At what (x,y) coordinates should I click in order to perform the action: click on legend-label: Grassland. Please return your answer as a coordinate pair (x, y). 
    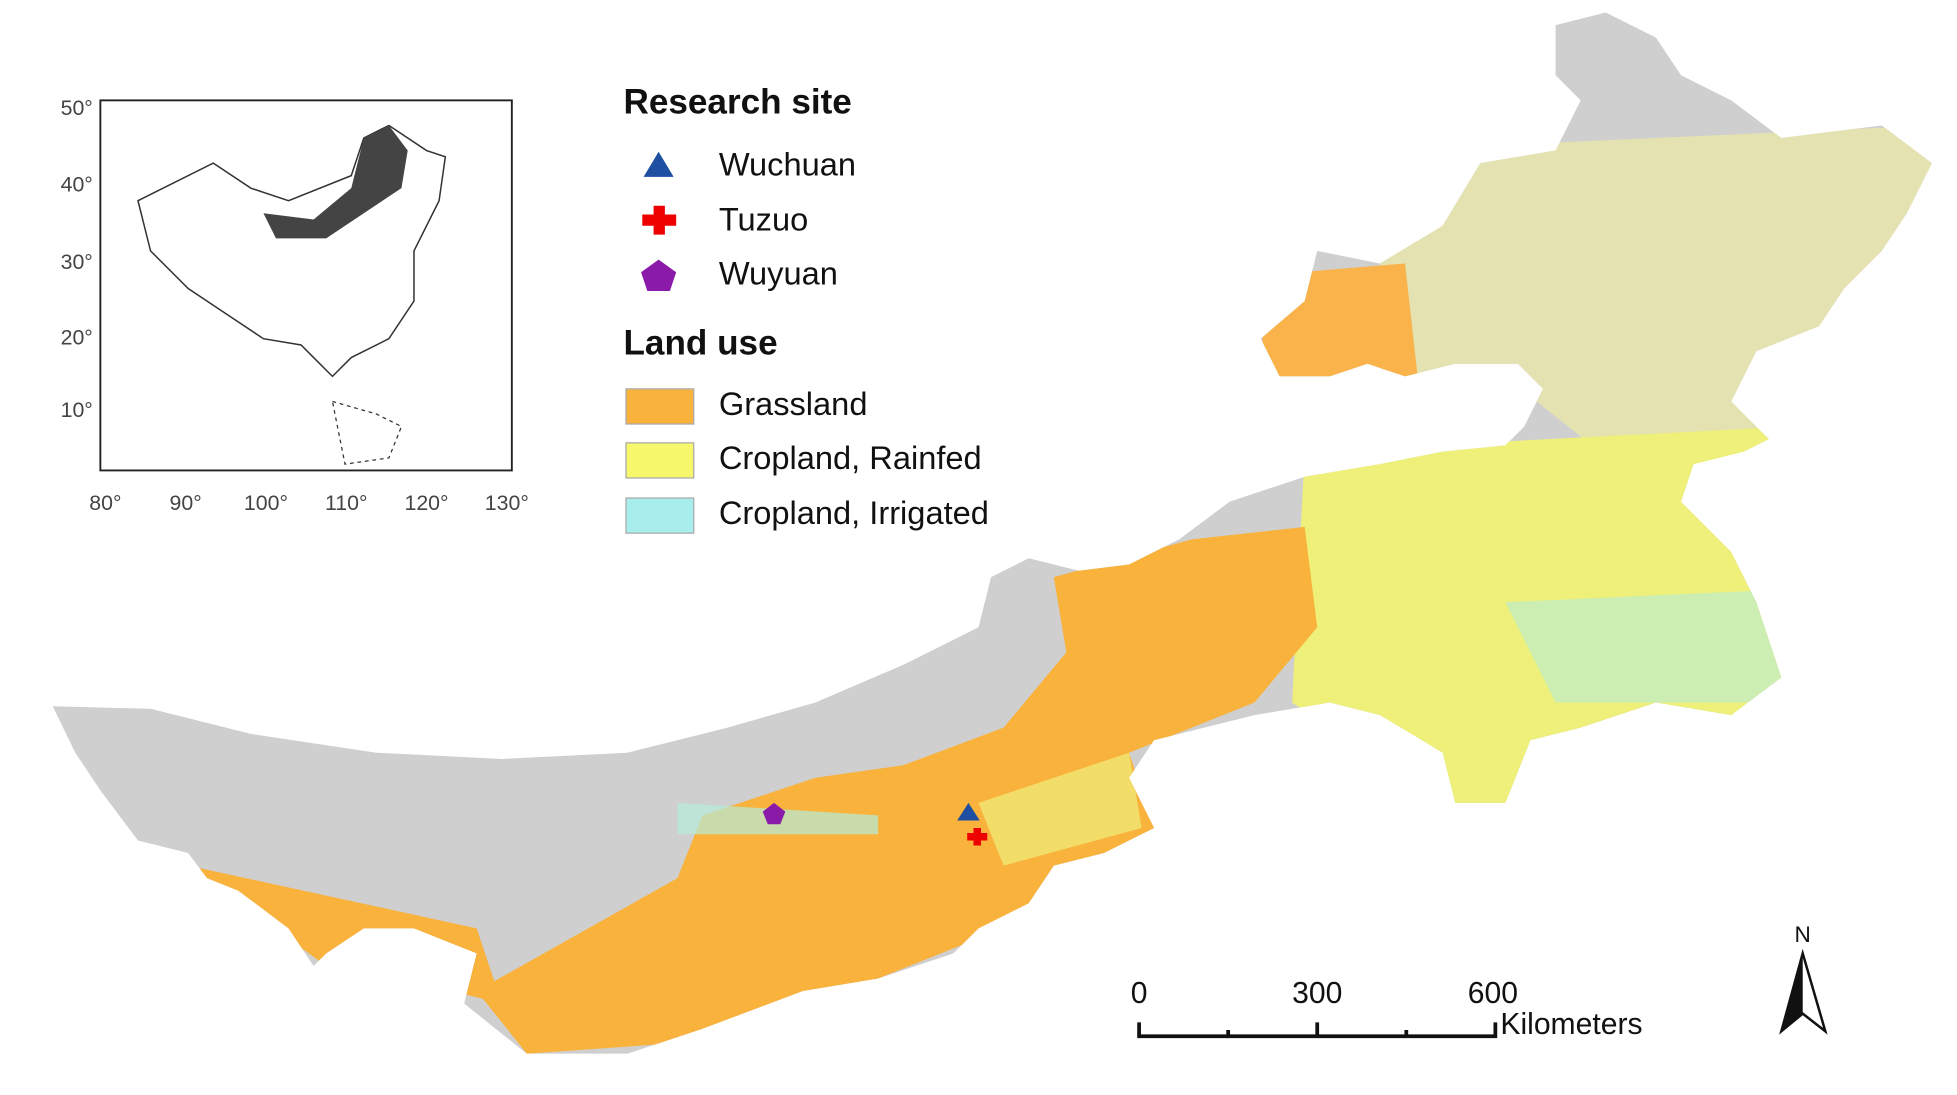
    Looking at the image, I should click on (793, 403).